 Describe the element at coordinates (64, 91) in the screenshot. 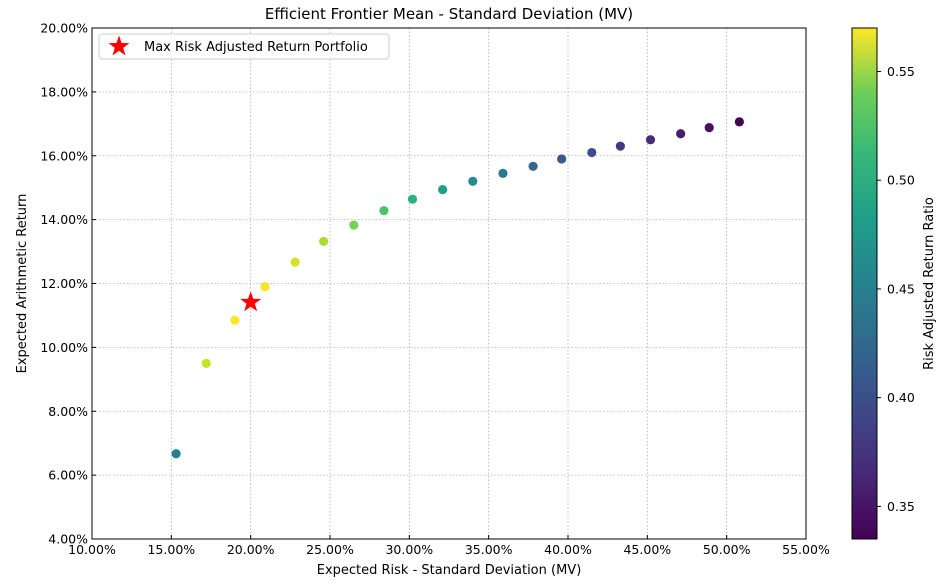

I see `y-tick-label: 18.00%` at that location.